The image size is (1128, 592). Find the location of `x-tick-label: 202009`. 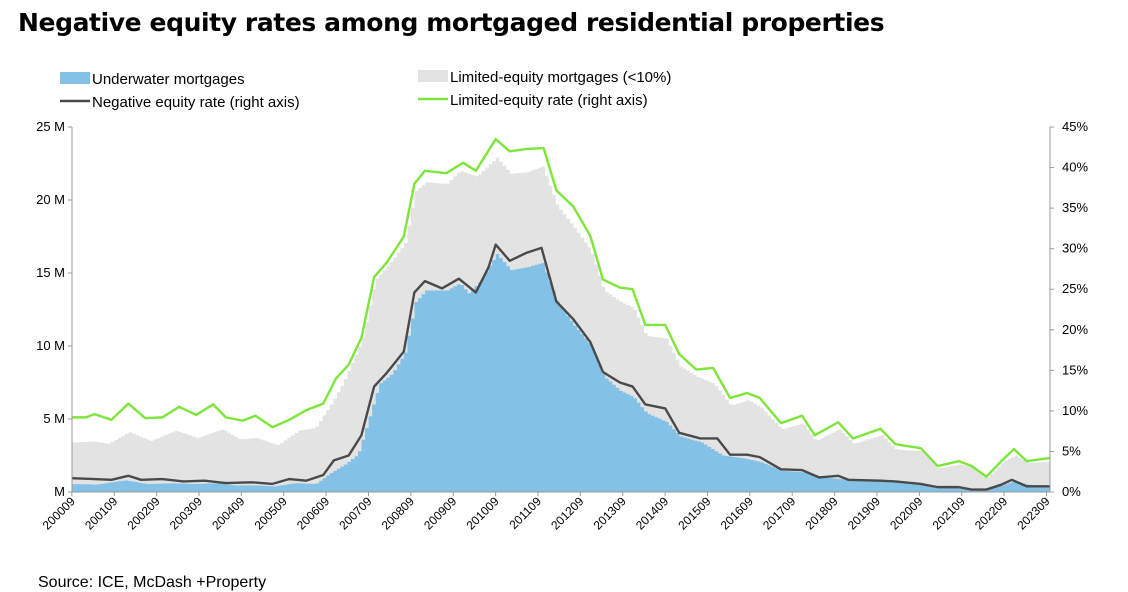

x-tick-label: 202009 is located at coordinates (906, 513).